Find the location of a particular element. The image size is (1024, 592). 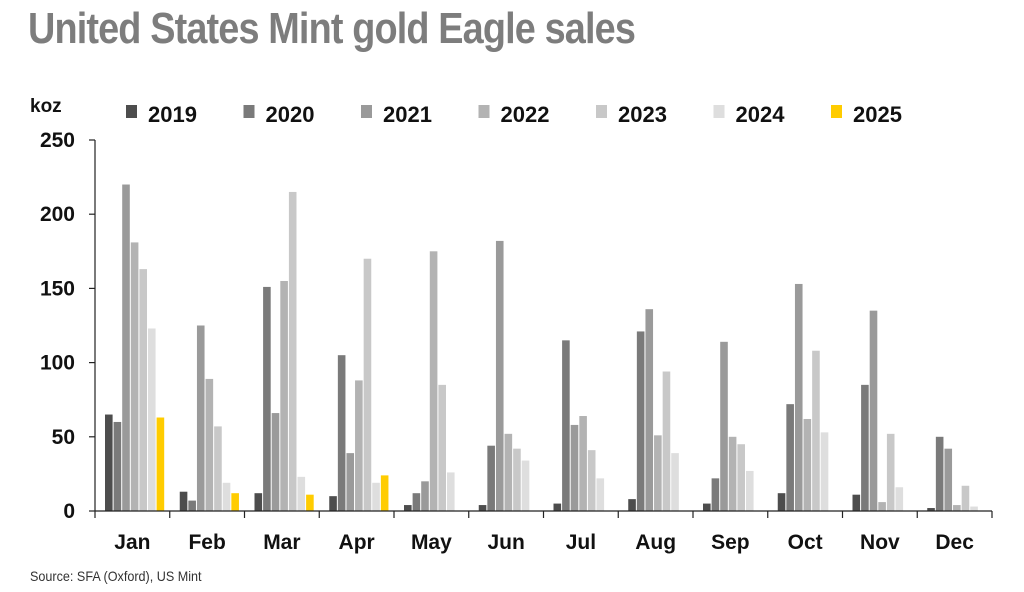

bar-2020-feb is located at coordinates (192, 505).